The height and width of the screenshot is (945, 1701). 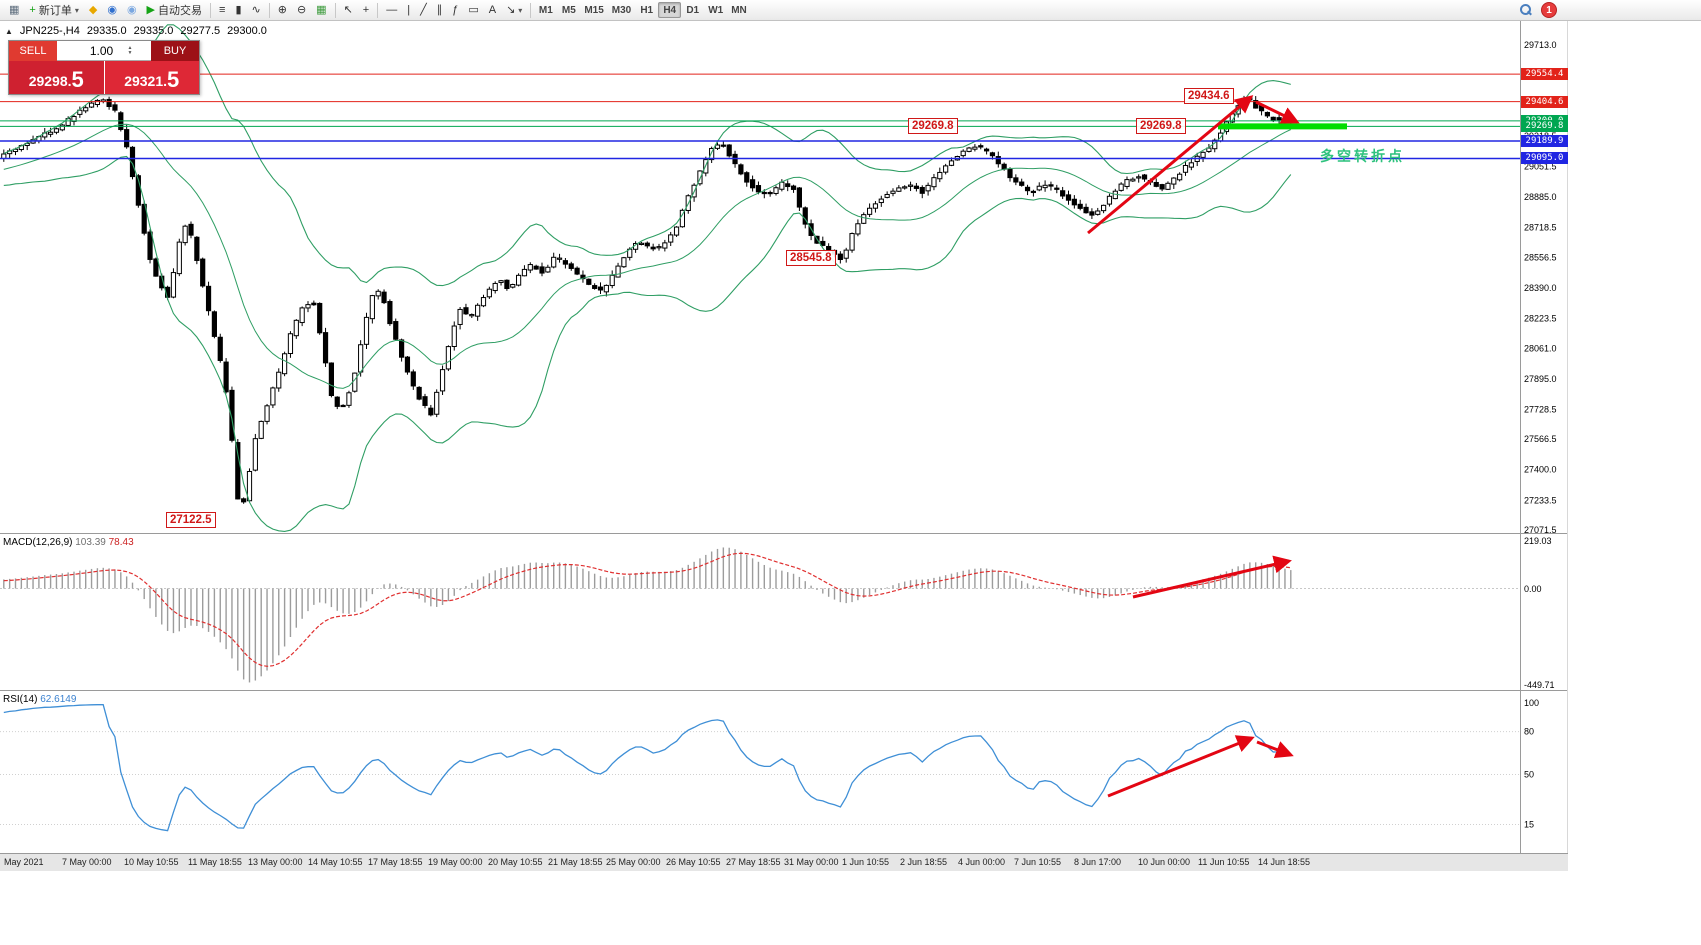 I want to click on text-button: A, so click(x=492, y=10).